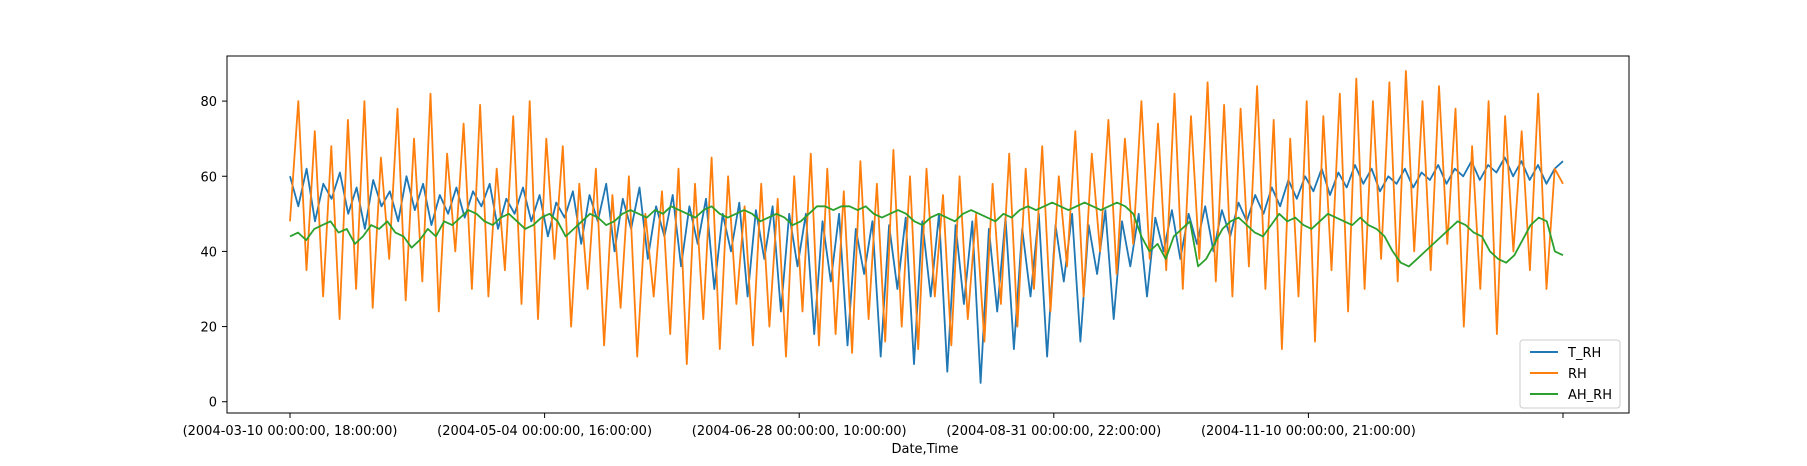  I want to click on y-tick-label: 60, so click(208, 177).